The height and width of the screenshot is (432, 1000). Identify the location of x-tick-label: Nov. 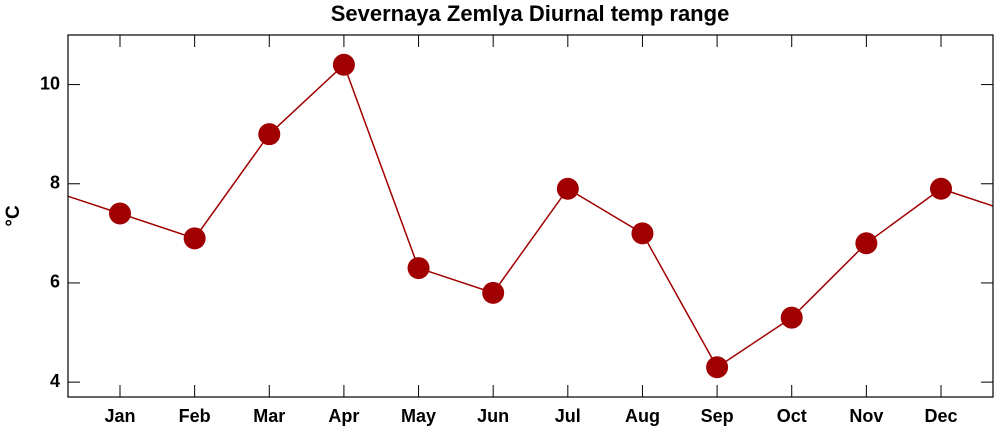
(866, 416).